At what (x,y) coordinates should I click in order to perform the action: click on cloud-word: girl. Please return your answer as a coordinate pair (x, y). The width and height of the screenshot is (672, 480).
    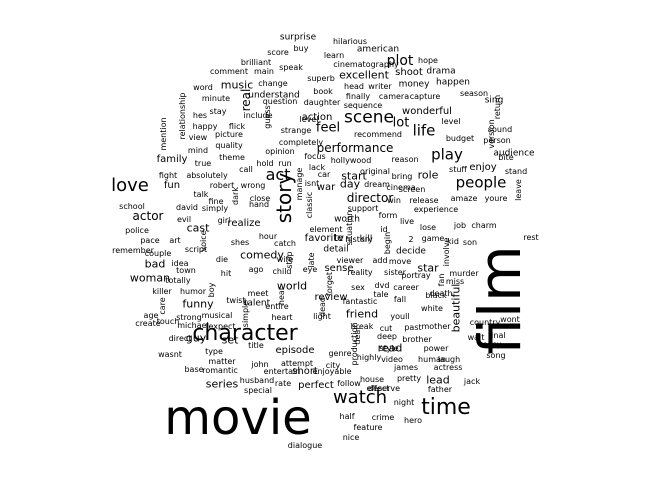
    Looking at the image, I should click on (224, 220).